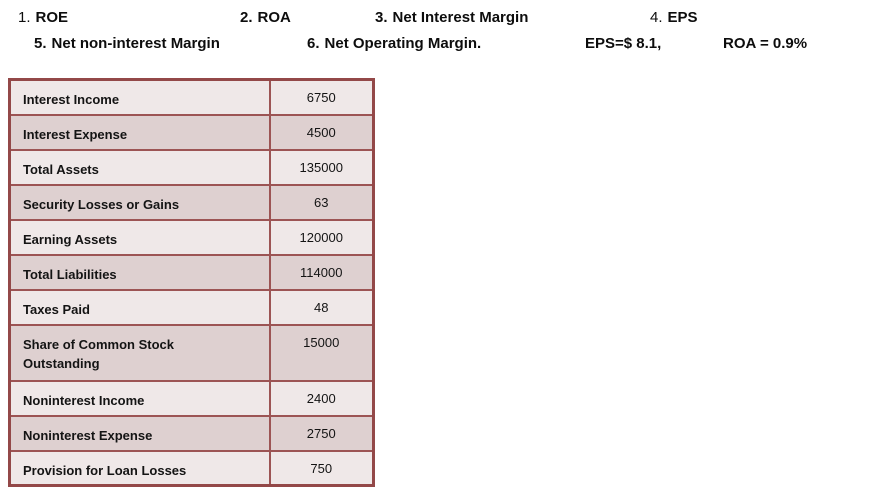 The image size is (896, 496). Describe the element at coordinates (101, 204) in the screenshot. I see `row-label: Security Losses or Gains` at that location.